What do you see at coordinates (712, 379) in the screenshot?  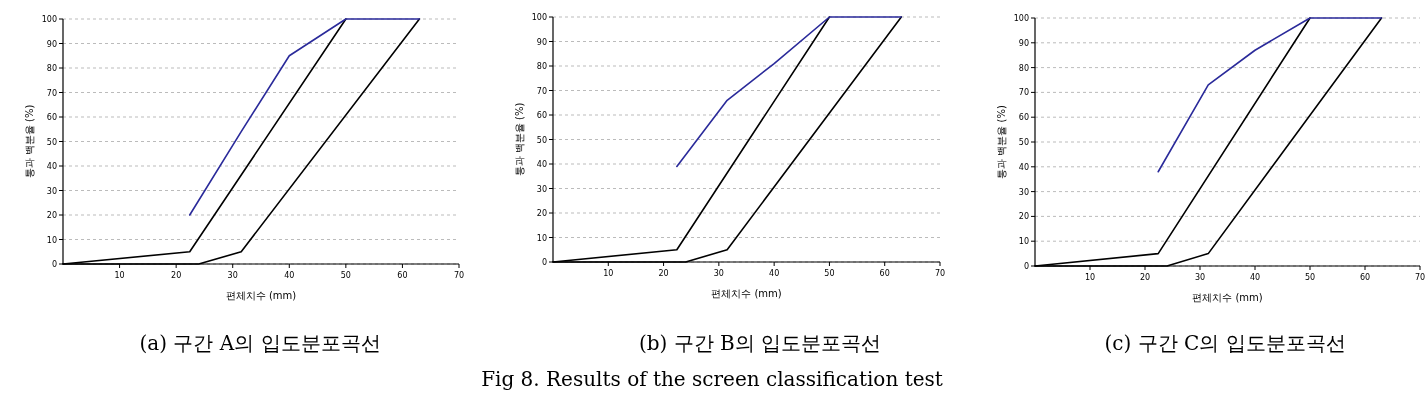 I see `caption: Fig 8. Results of the screen classification test` at bounding box center [712, 379].